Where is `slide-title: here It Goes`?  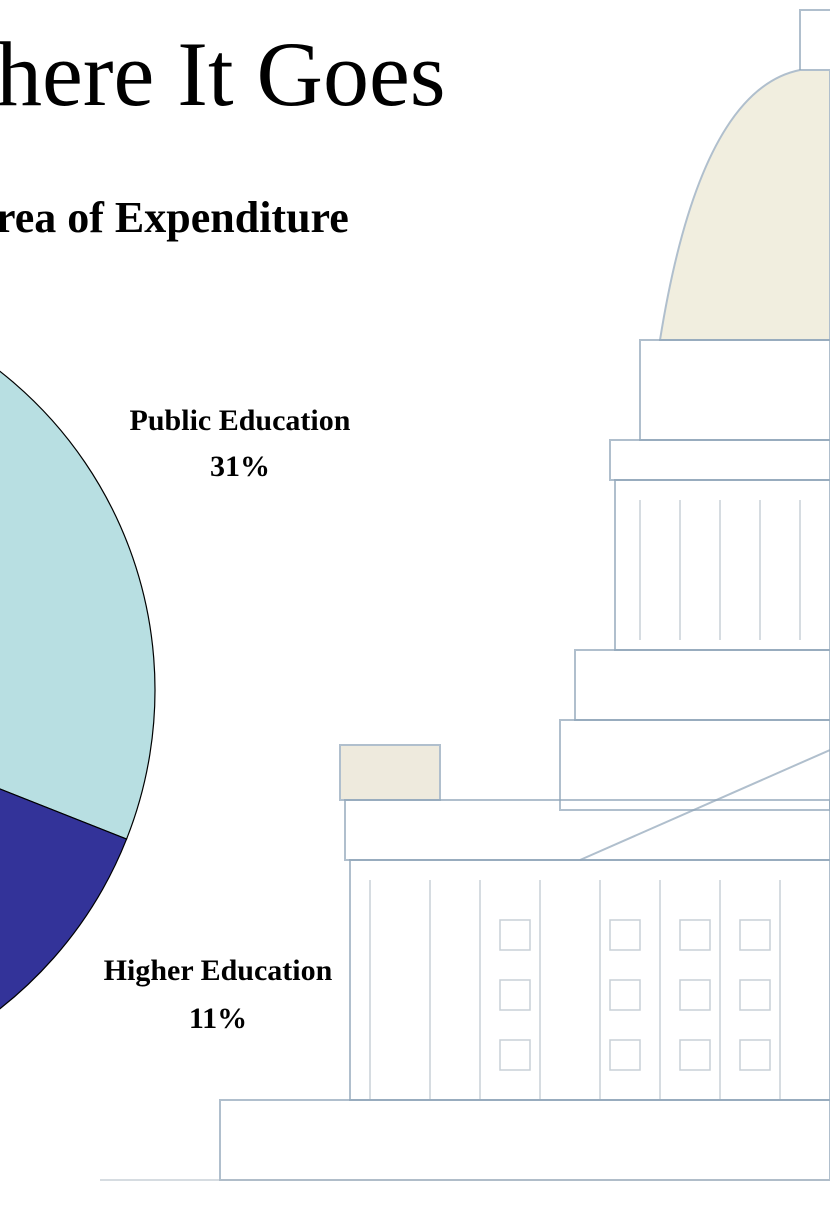
slide-title: here It Goes is located at coordinates (223, 74).